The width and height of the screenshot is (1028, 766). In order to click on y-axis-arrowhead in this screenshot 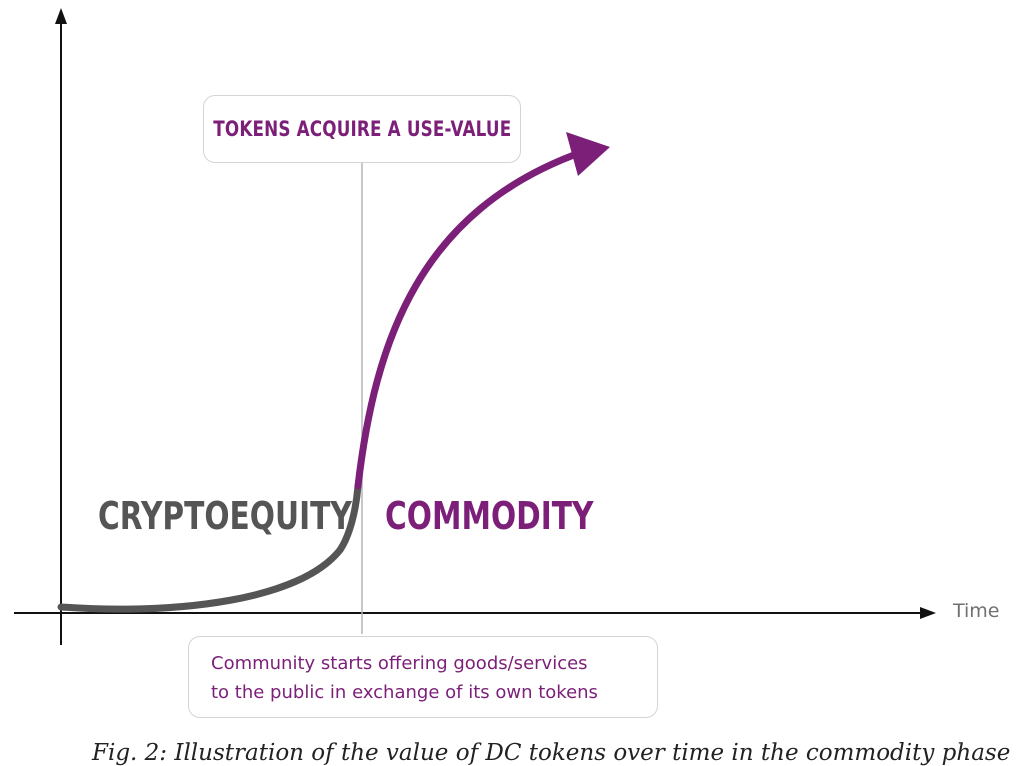, I will do `click(61, 16)`.